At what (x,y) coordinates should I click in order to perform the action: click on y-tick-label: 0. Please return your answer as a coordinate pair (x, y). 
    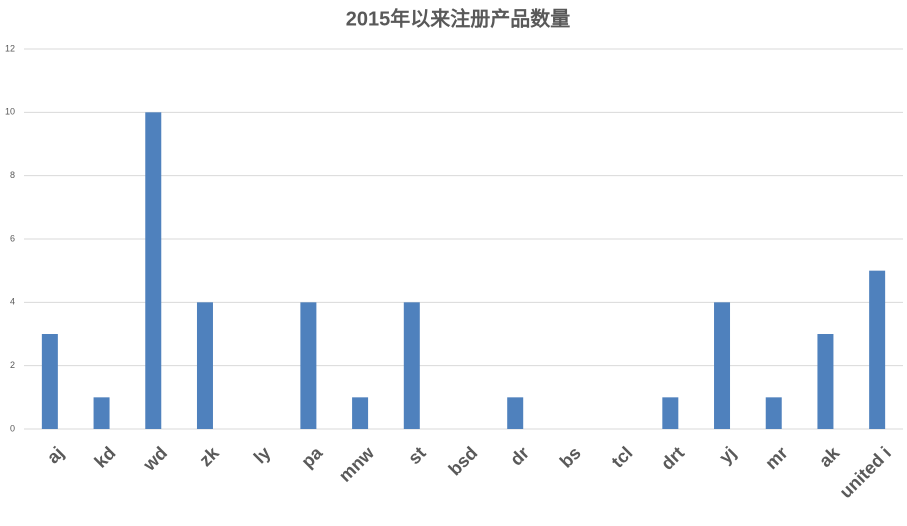
    Looking at the image, I should click on (12, 428).